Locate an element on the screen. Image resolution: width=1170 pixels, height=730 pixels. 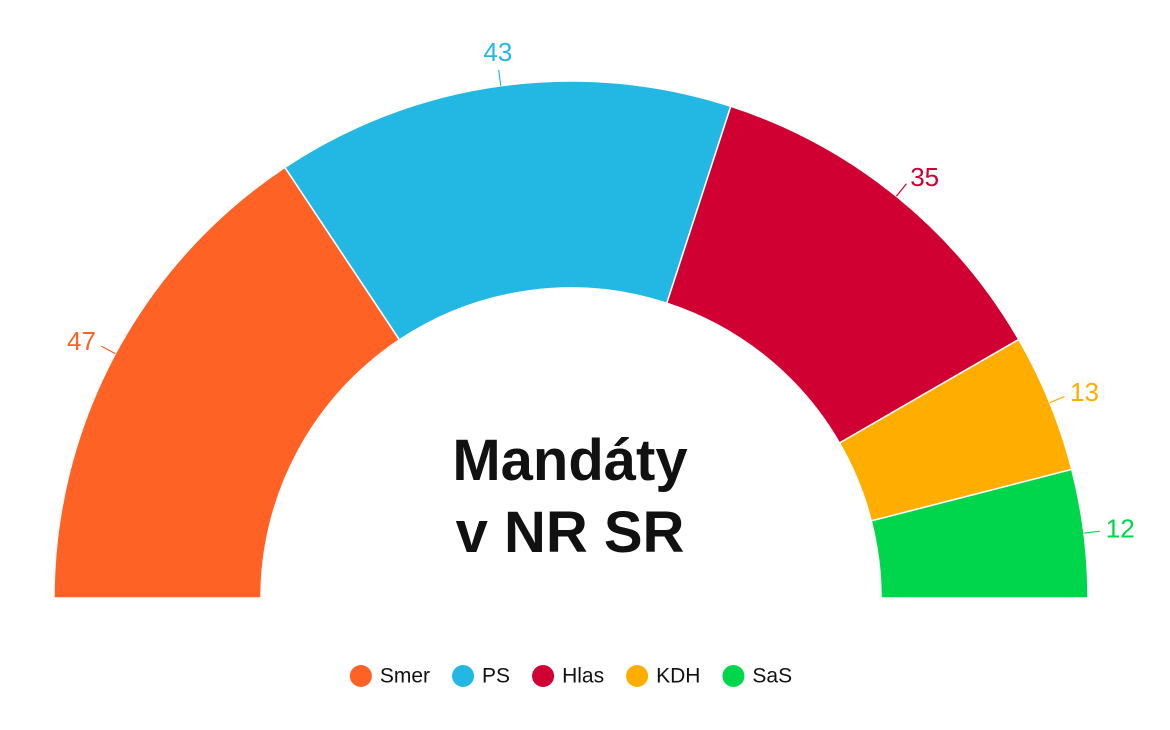
value-label: 12 is located at coordinates (1120, 528).